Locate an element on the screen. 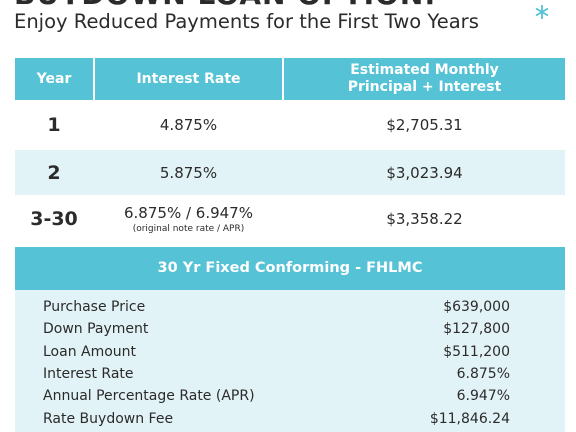  year-cell: 1 is located at coordinates (54, 125).